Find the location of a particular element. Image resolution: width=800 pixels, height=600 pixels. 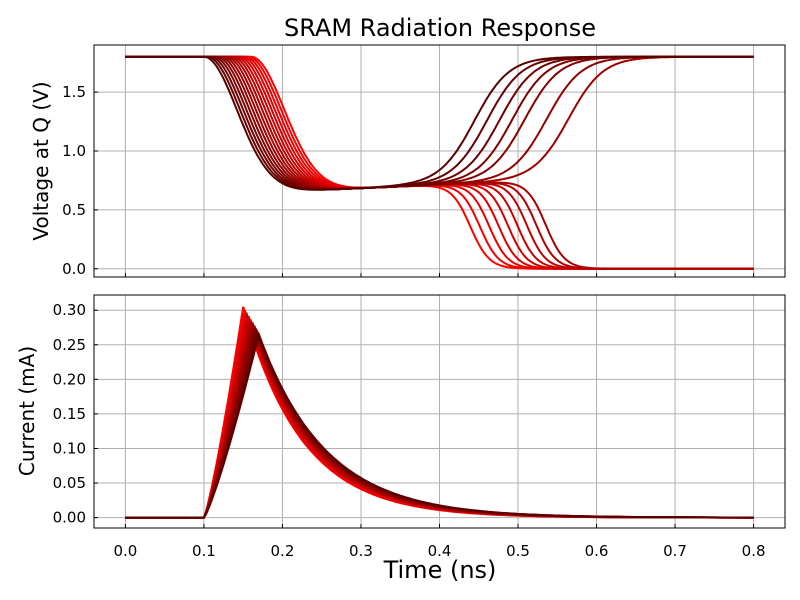

voltage-y-tick-label: 1.0 is located at coordinates (74, 151).